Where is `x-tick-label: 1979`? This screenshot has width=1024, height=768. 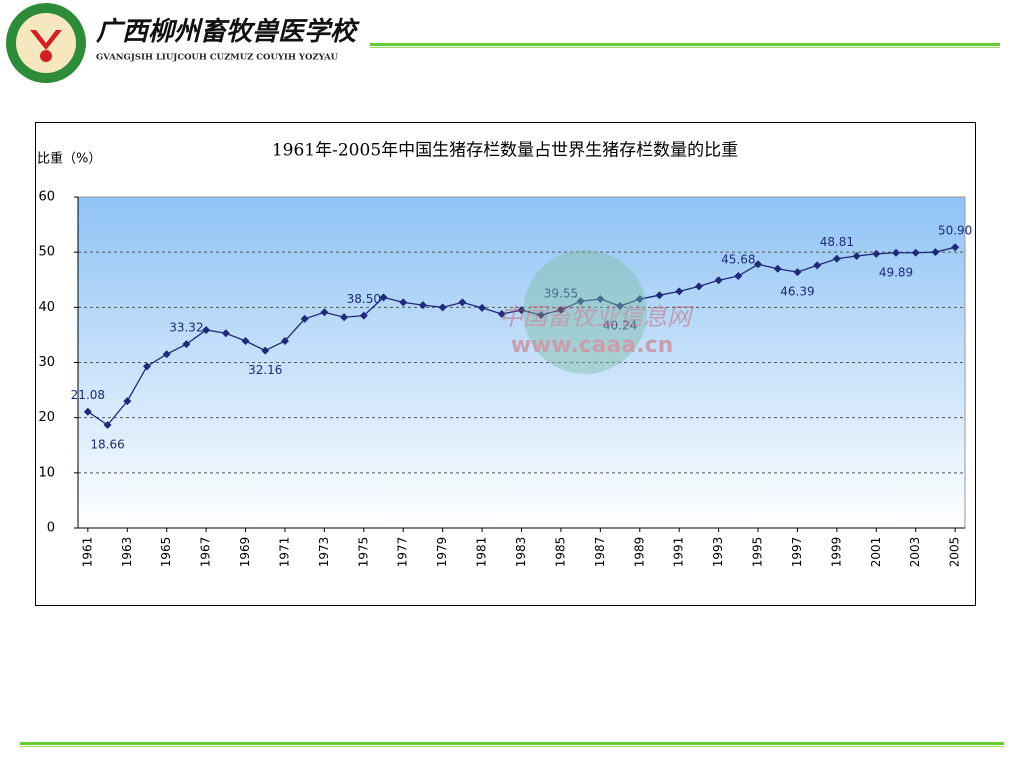
x-tick-label: 1979 is located at coordinates (442, 552).